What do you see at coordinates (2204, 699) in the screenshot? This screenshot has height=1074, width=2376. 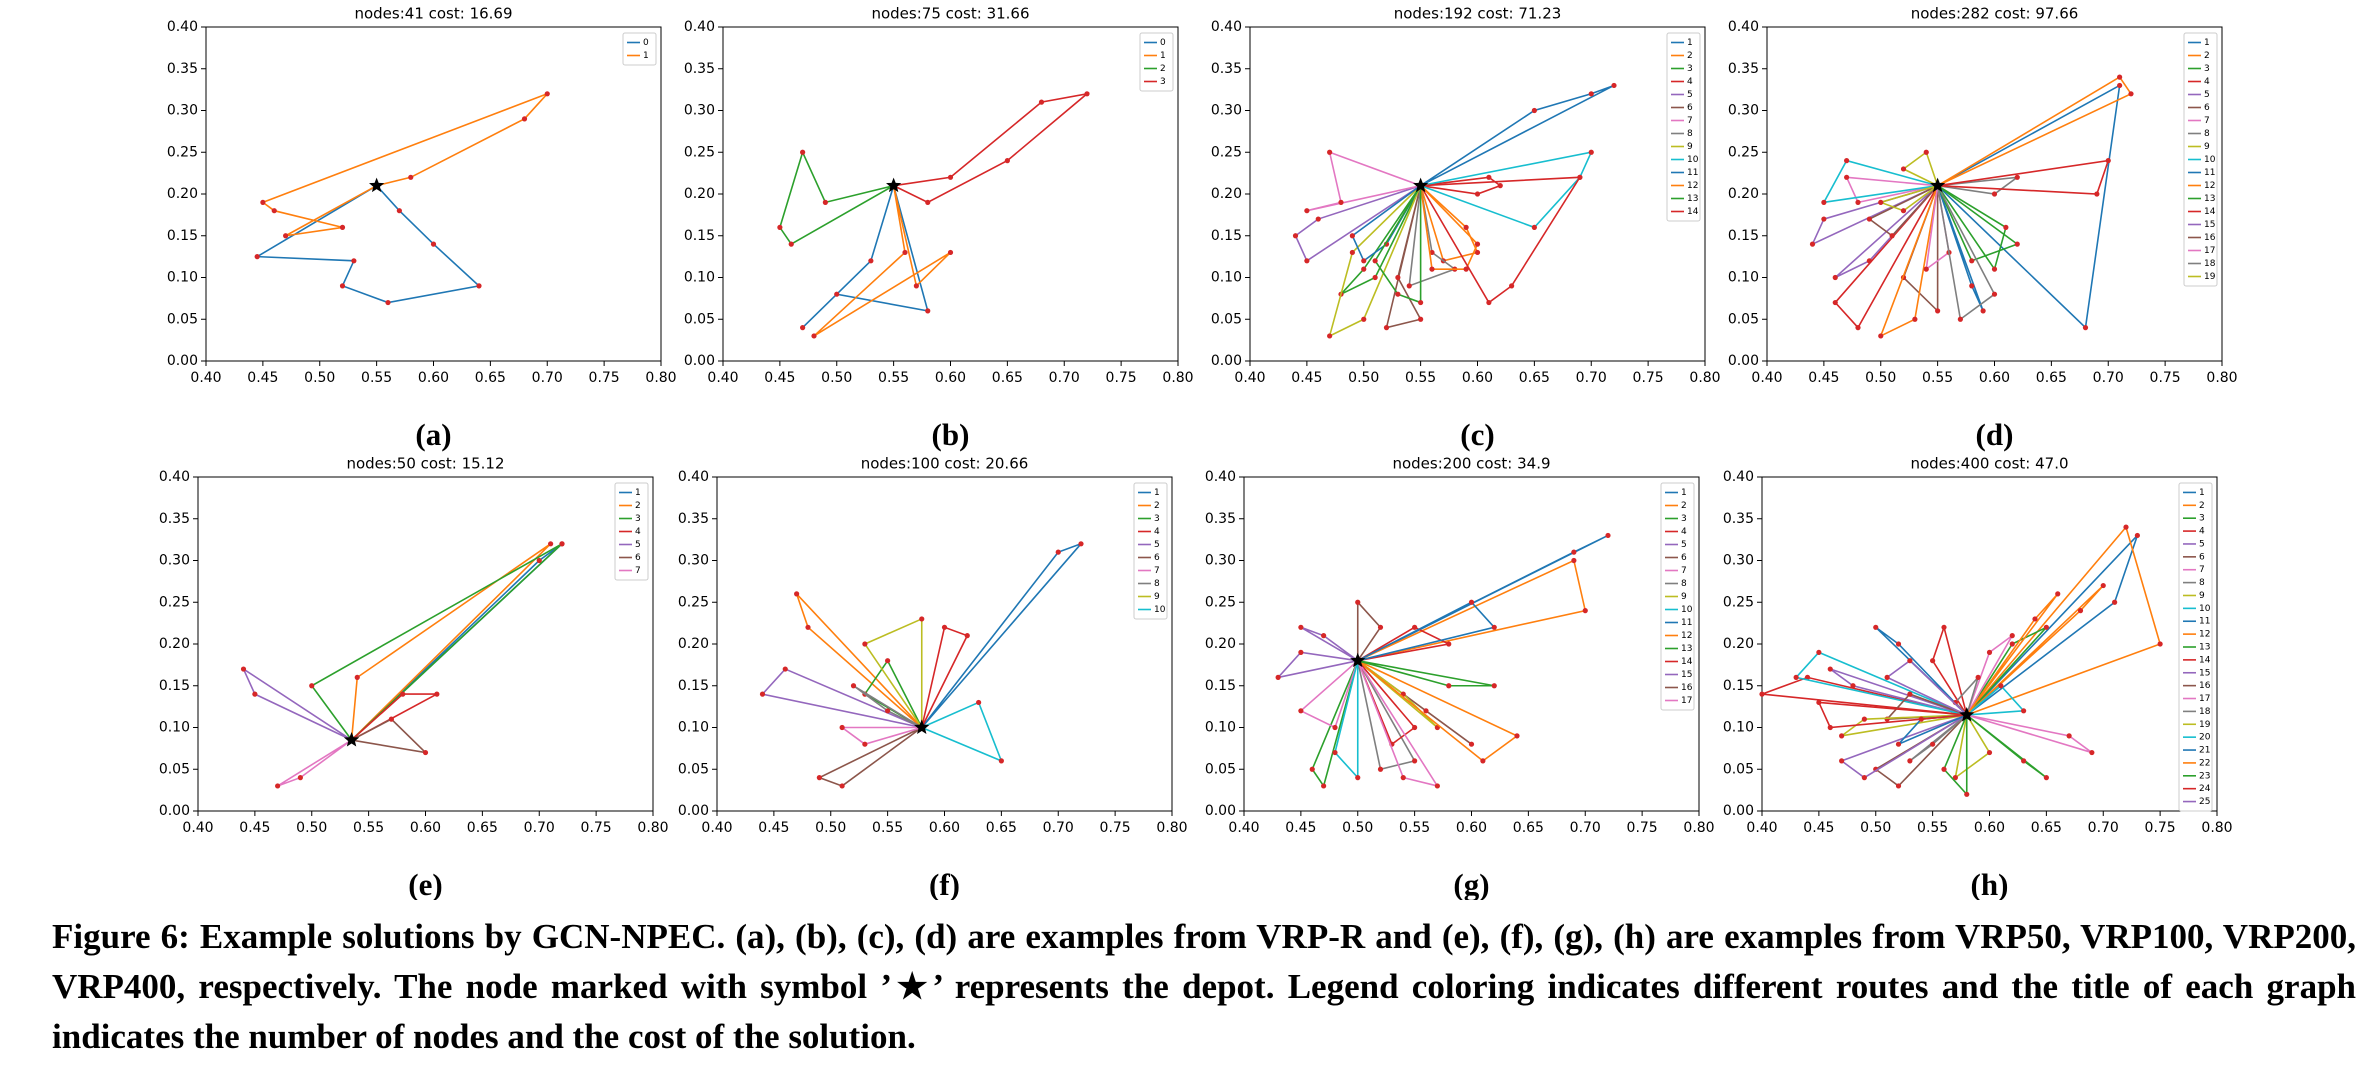 I see `legend-label: 17` at bounding box center [2204, 699].